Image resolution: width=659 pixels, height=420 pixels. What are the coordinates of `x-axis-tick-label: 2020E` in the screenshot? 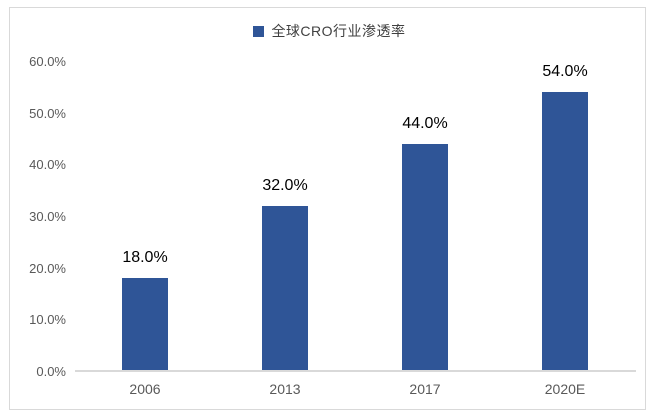 It's located at (565, 389).